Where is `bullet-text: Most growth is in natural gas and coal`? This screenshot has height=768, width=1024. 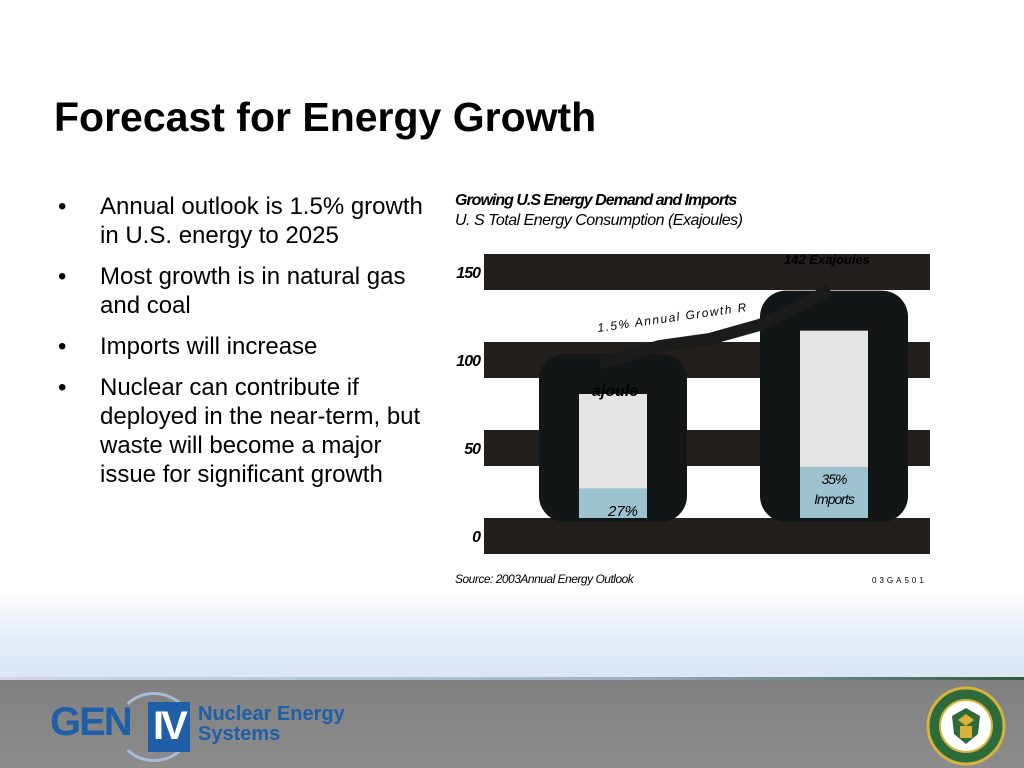 bullet-text: Most growth is in natural gas and coal is located at coordinates (253, 291).